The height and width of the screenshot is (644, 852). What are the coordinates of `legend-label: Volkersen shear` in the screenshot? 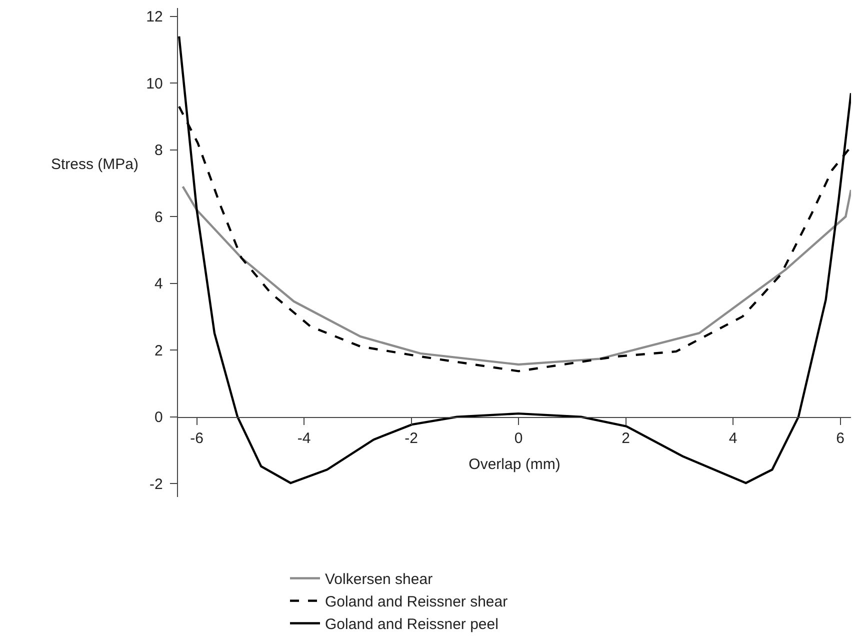 It's located at (379, 579).